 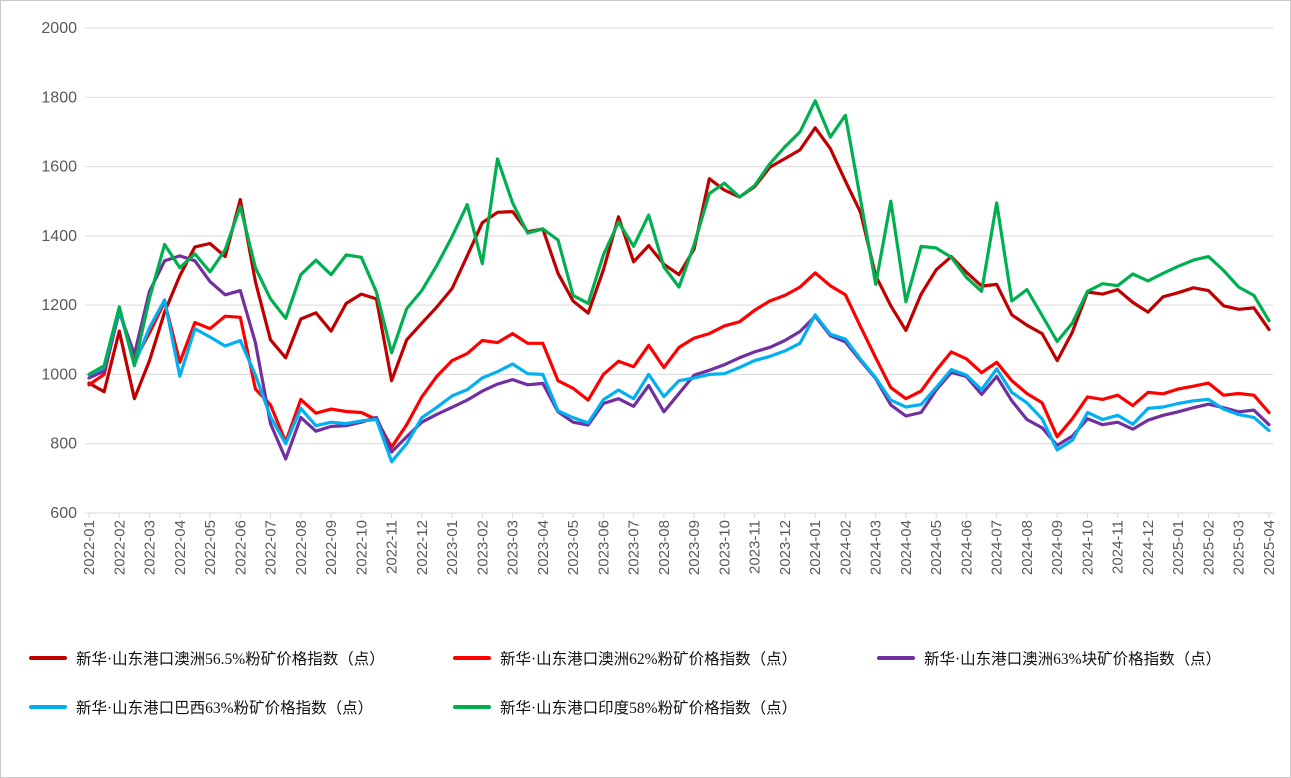 What do you see at coordinates (225, 708) in the screenshot?
I see `legend-item-label: 新华·山东港口巴西63%粉矿价格指数（点）` at bounding box center [225, 708].